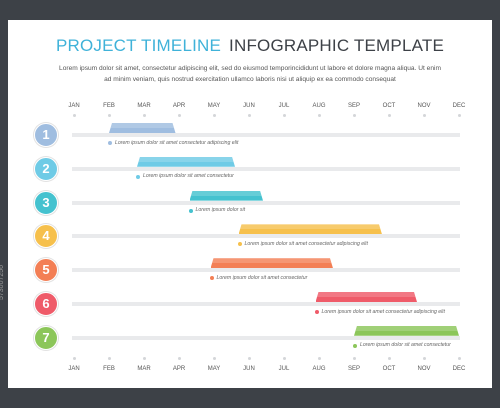  Describe the element at coordinates (389, 106) in the screenshot. I see `month-label-top: OCT` at that location.